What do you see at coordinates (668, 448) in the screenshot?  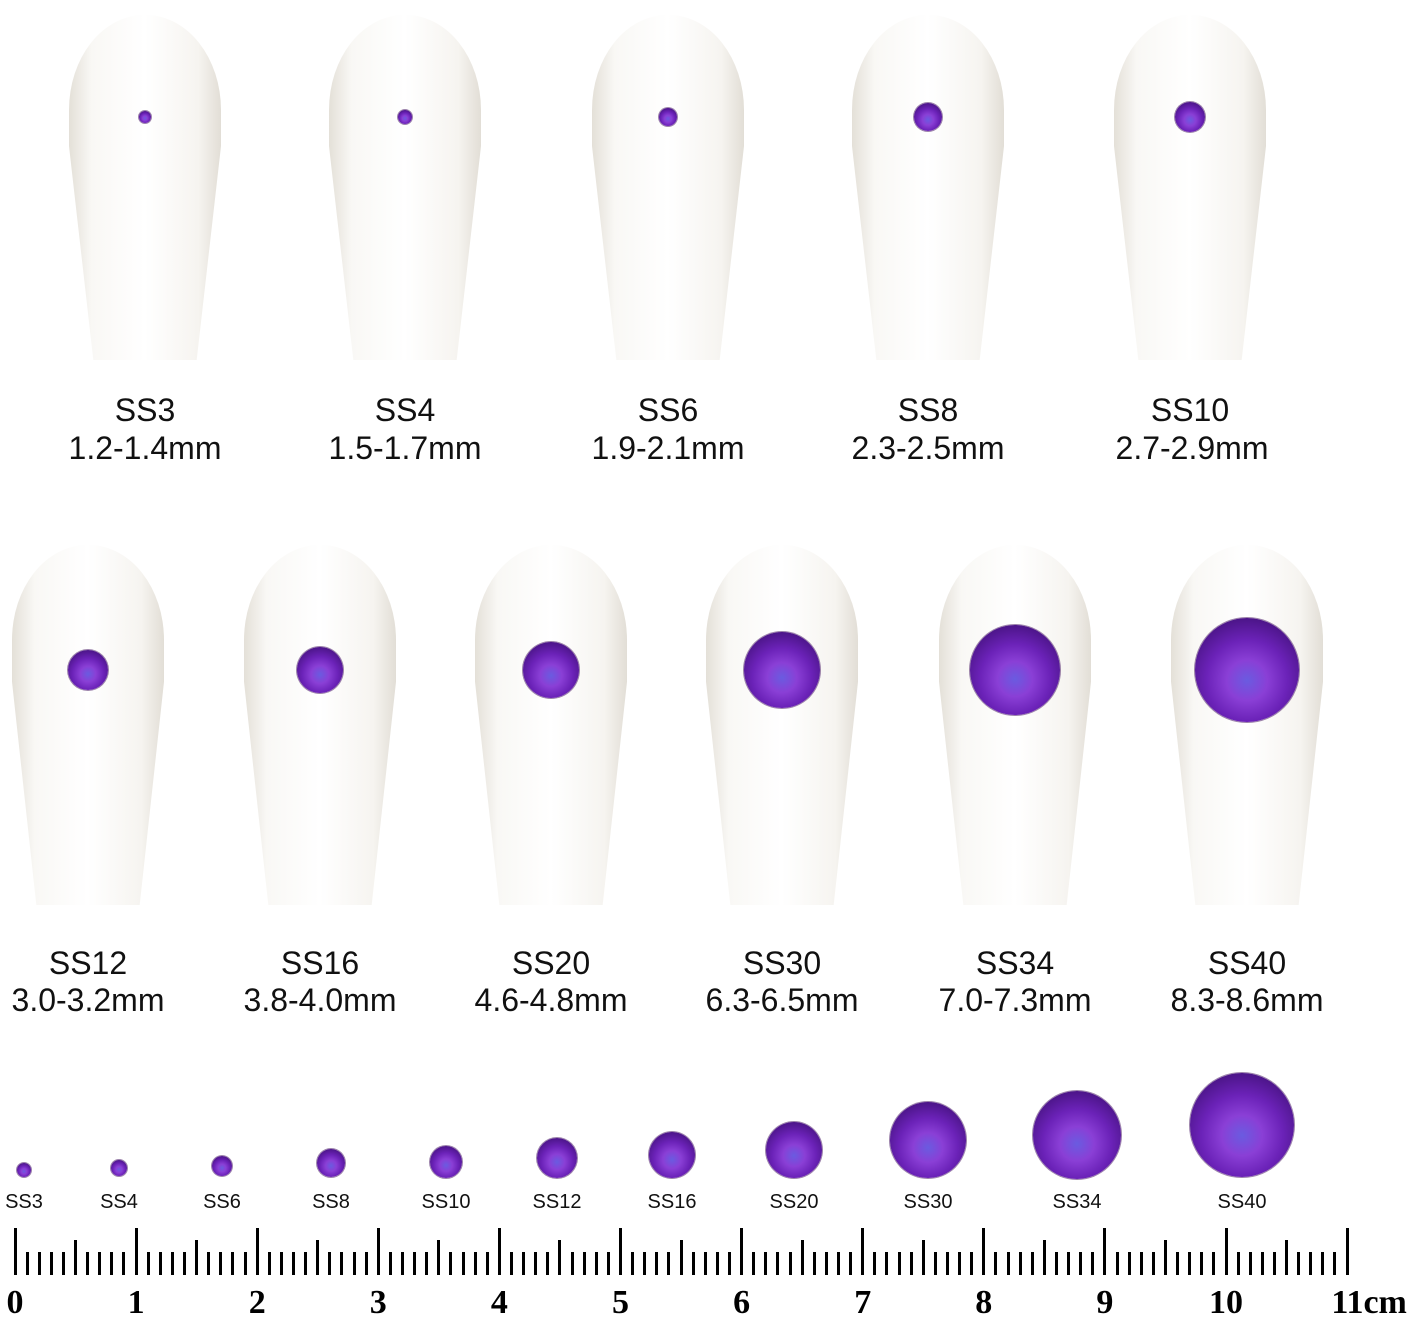 I see `mm-range-label: 1.9-2.1mm` at bounding box center [668, 448].